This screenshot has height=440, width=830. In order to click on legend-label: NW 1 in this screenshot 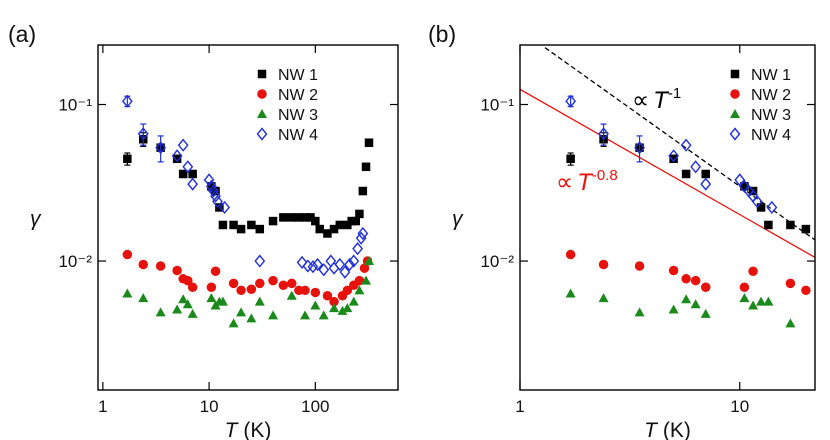, I will do `click(298, 75)`.